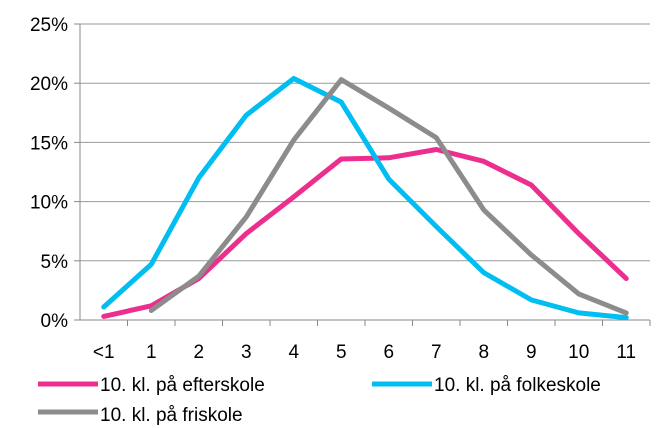  Describe the element at coordinates (151, 352) in the screenshot. I see `x-tick-label: 1` at that location.